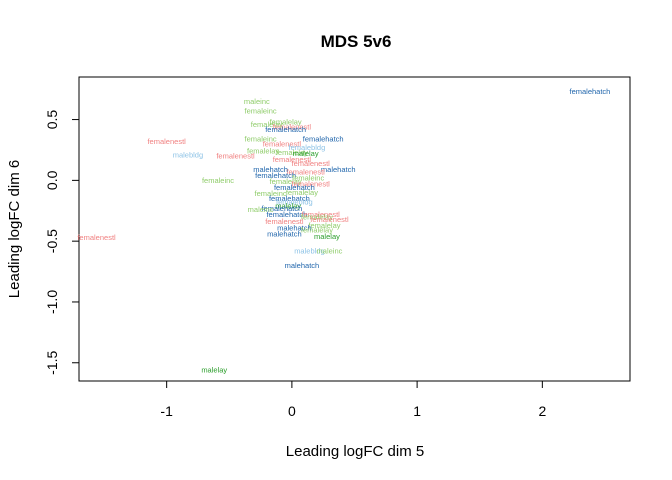 The width and height of the screenshot is (672, 480). Describe the element at coordinates (356, 41) in the screenshot. I see `chart-title: MDS 5v6` at that location.